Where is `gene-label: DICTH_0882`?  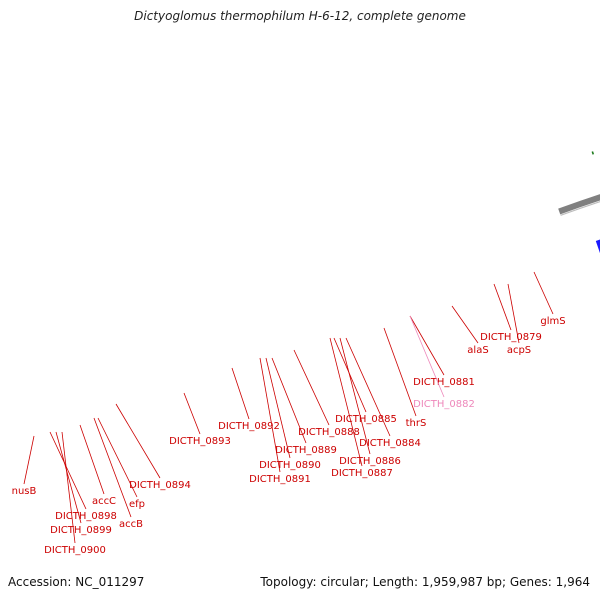 gene-label: DICTH_0882 is located at coordinates (444, 404).